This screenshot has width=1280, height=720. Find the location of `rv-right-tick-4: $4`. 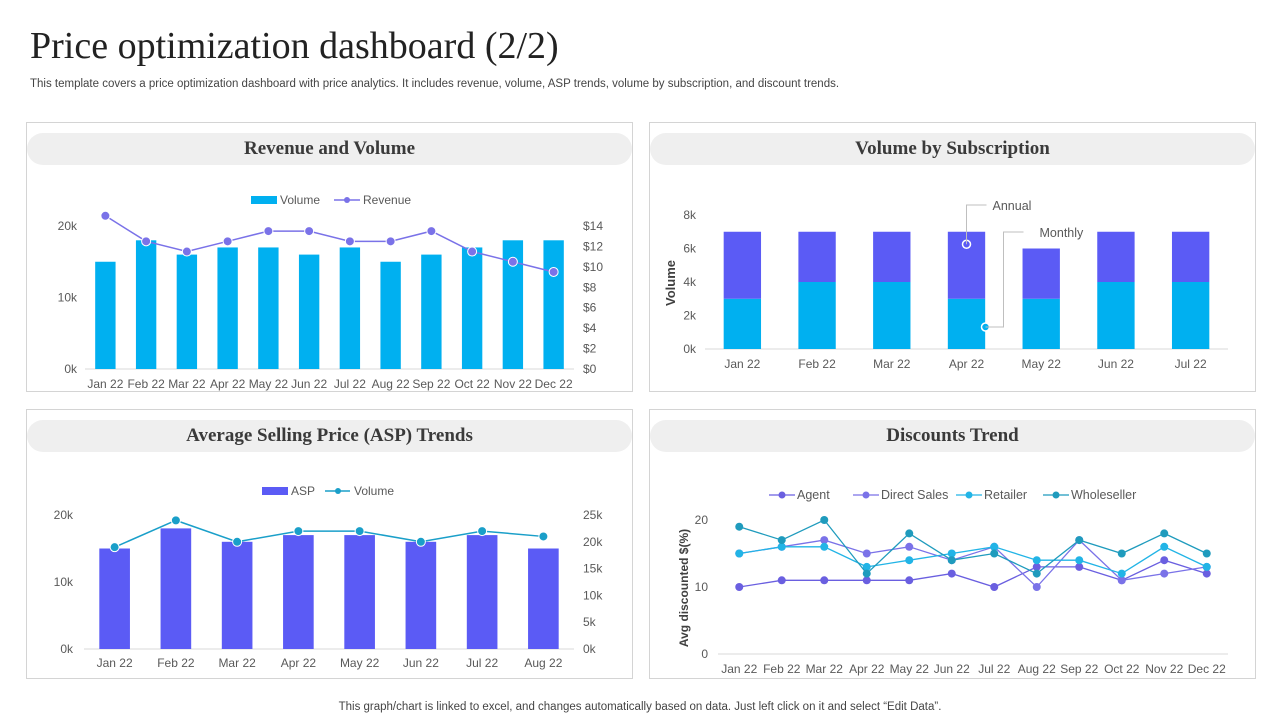

rv-right-tick-4: $4 is located at coordinates (590, 328).